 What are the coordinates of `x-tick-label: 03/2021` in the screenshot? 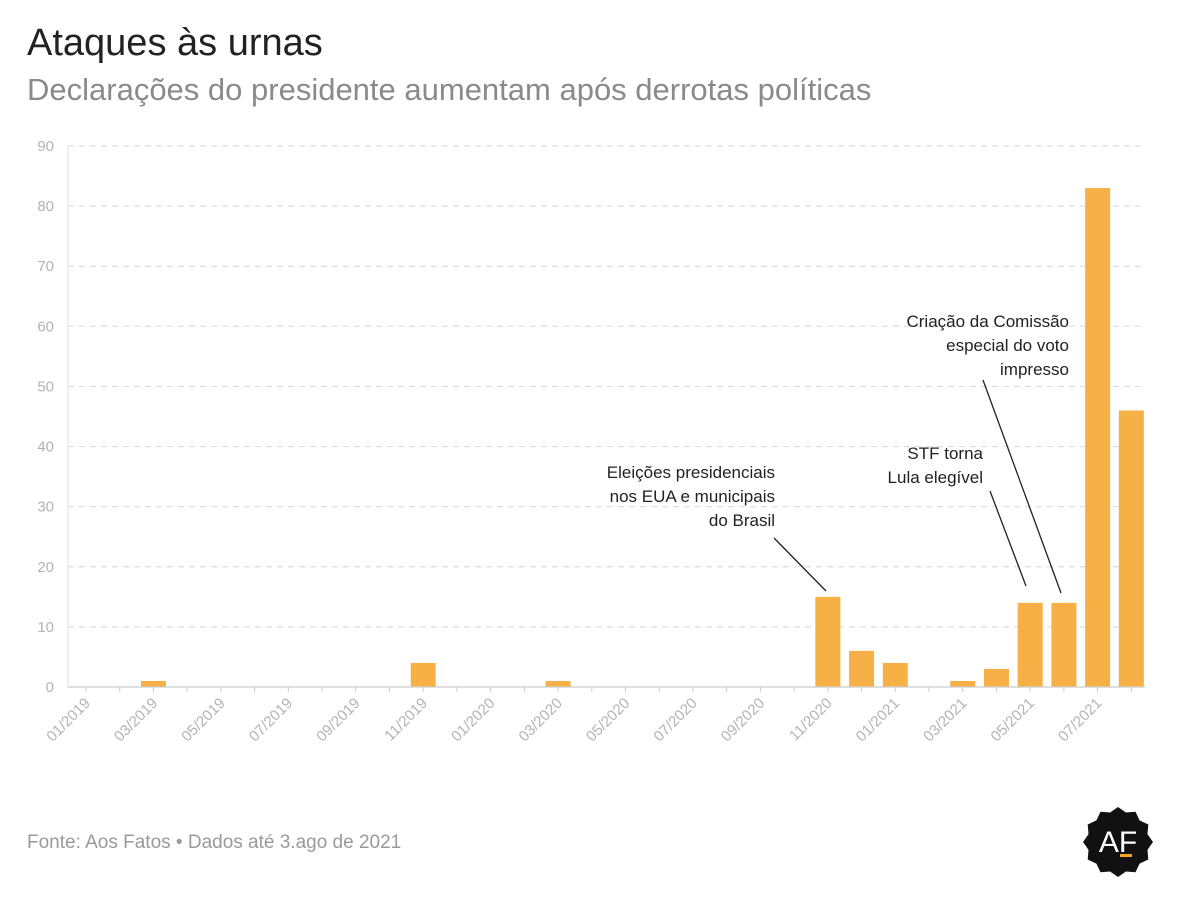 It's located at (945, 720).